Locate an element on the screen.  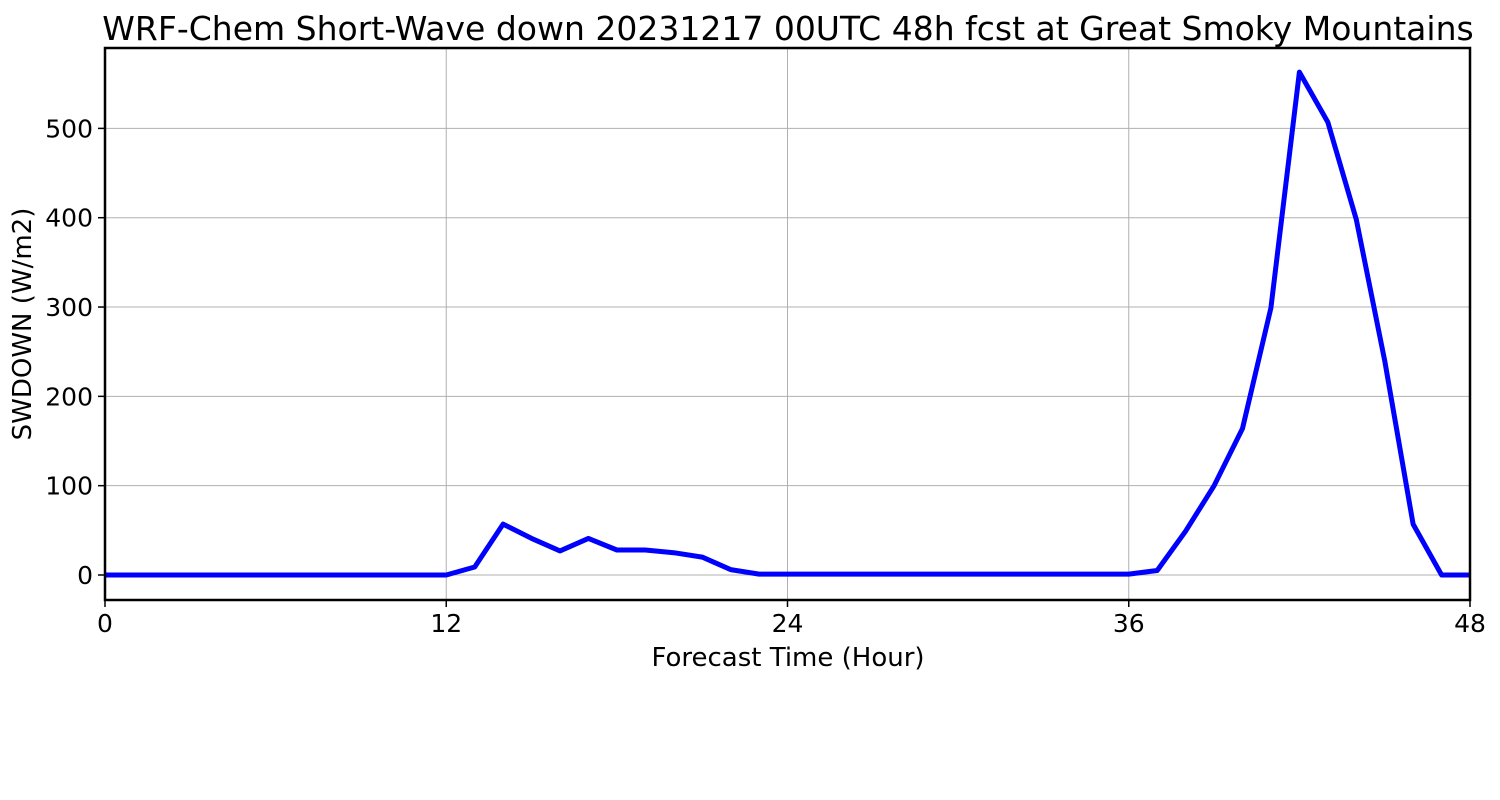
y-tick-label: 200 is located at coordinates (69, 396).